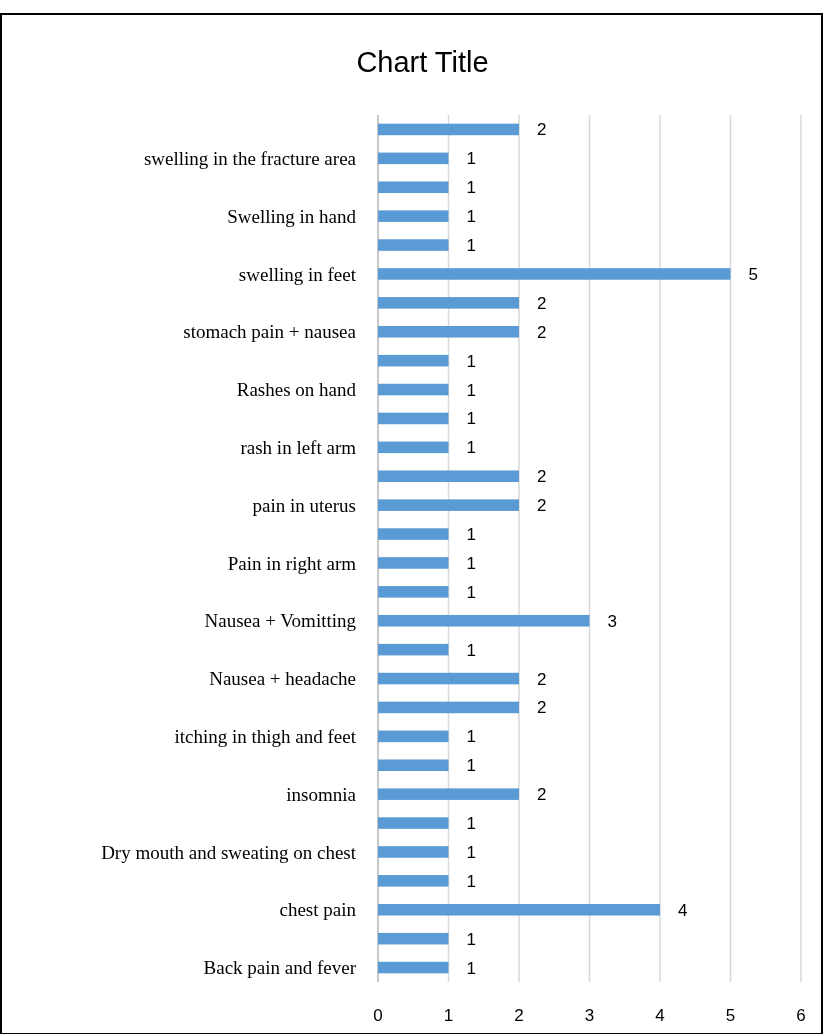 This screenshot has height=1034, width=823. Describe the element at coordinates (297, 274) in the screenshot. I see `y-tick-label: swelling in feet` at that location.